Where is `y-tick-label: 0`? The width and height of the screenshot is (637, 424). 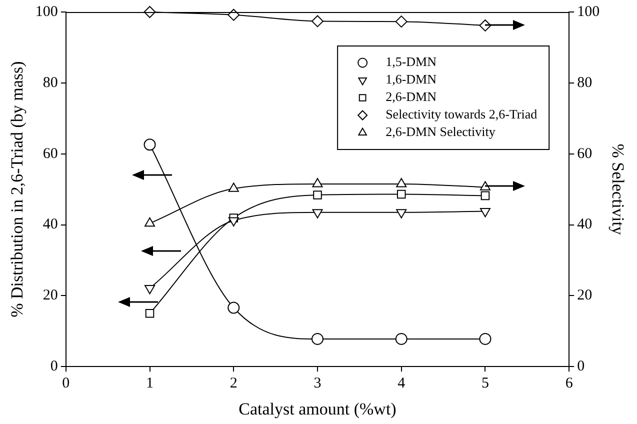 y-tick-label: 0 is located at coordinates (54, 366).